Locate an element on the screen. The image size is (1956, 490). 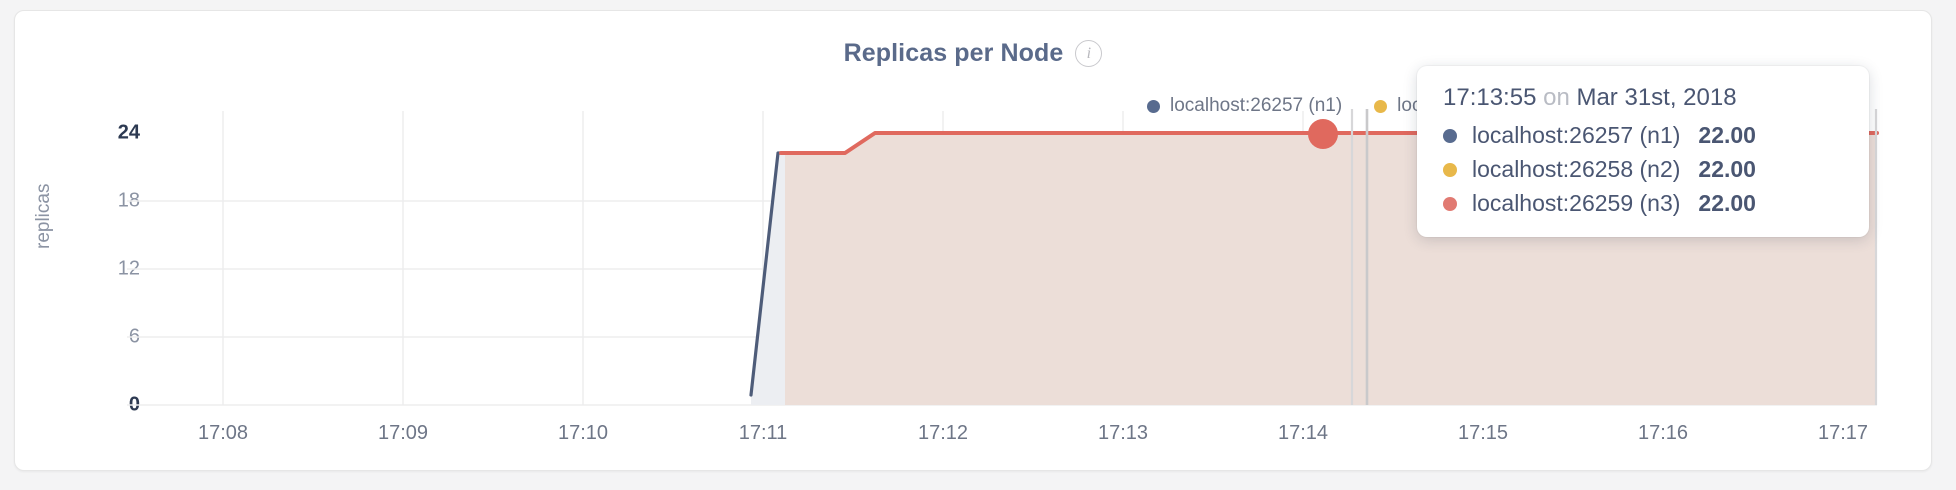
legend-item-label: localhost:26257 (n1) is located at coordinates (1256, 105).